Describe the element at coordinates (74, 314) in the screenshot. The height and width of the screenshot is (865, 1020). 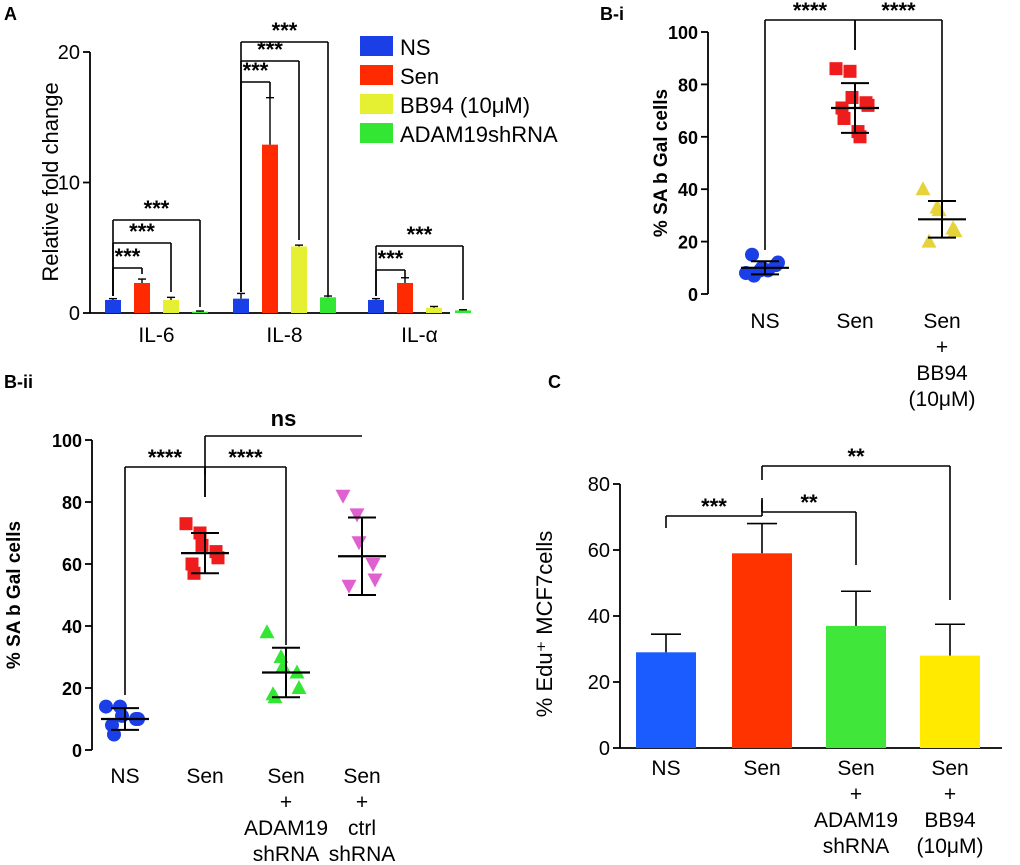
I see `panel-a-y-tick-label: 0` at that location.